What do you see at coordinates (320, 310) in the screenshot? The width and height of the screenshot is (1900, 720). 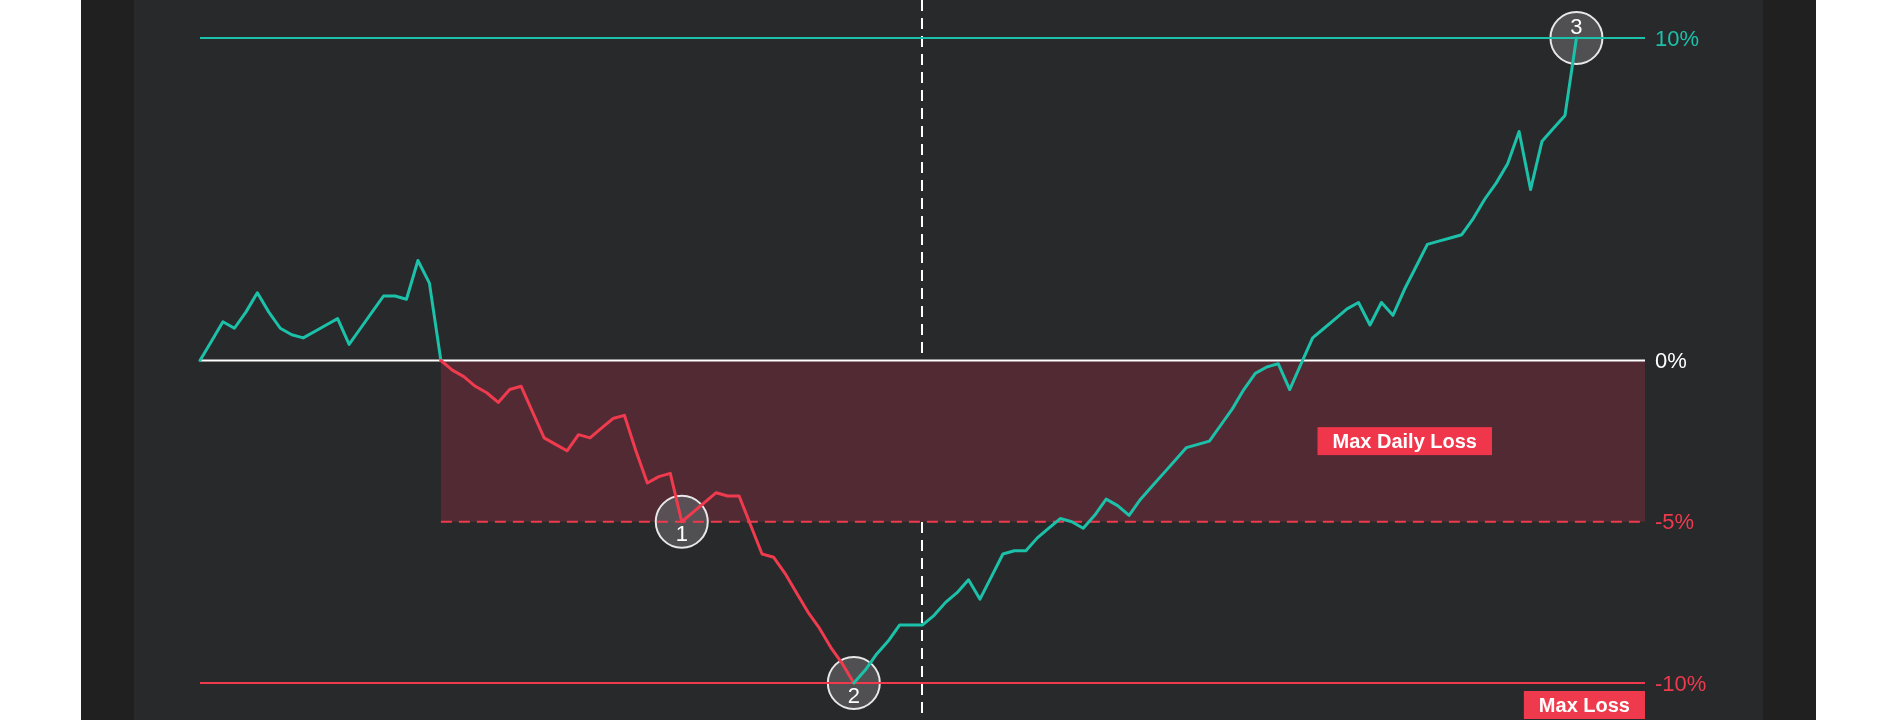 I see `line-series` at bounding box center [320, 310].